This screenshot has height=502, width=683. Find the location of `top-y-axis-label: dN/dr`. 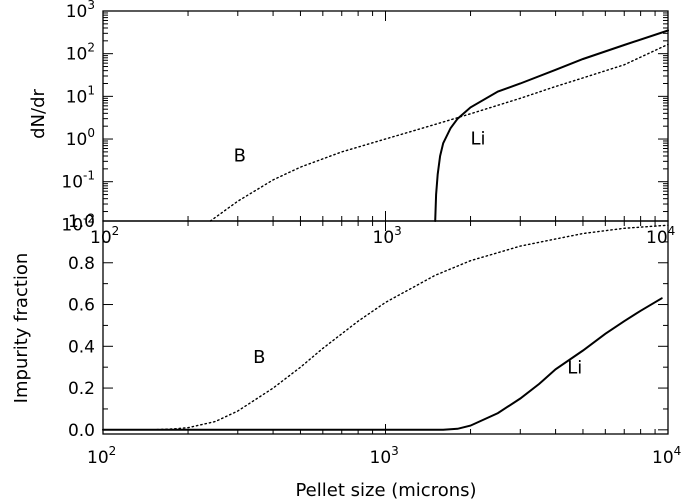

top-y-axis-label: dN/dr is located at coordinates (38, 114).